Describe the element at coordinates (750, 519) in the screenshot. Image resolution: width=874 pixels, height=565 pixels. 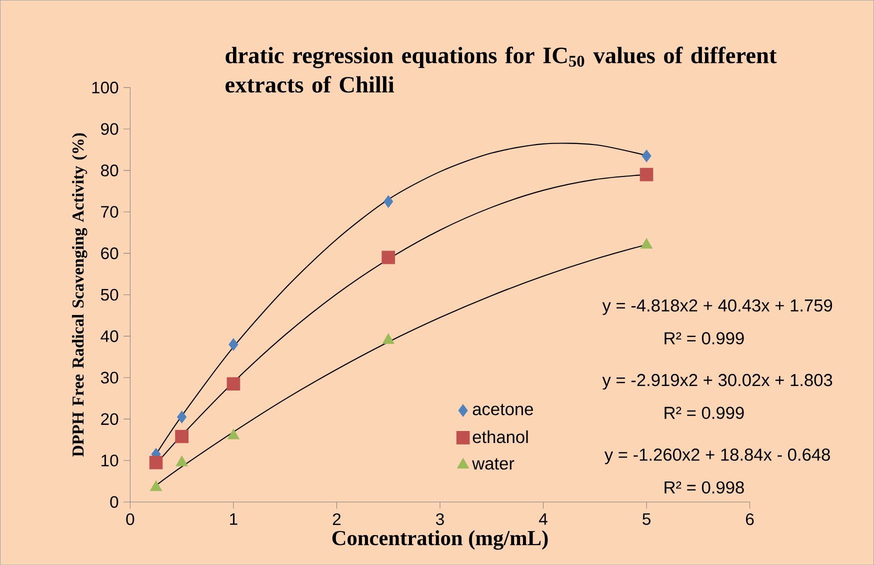
I see `x-tick-label: 6` at that location.